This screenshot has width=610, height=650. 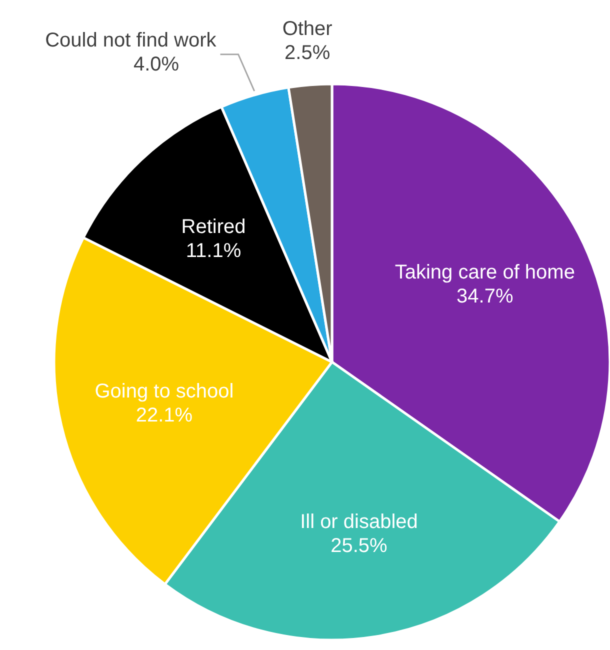 I want to click on data-label: 11.1%, so click(x=214, y=251).